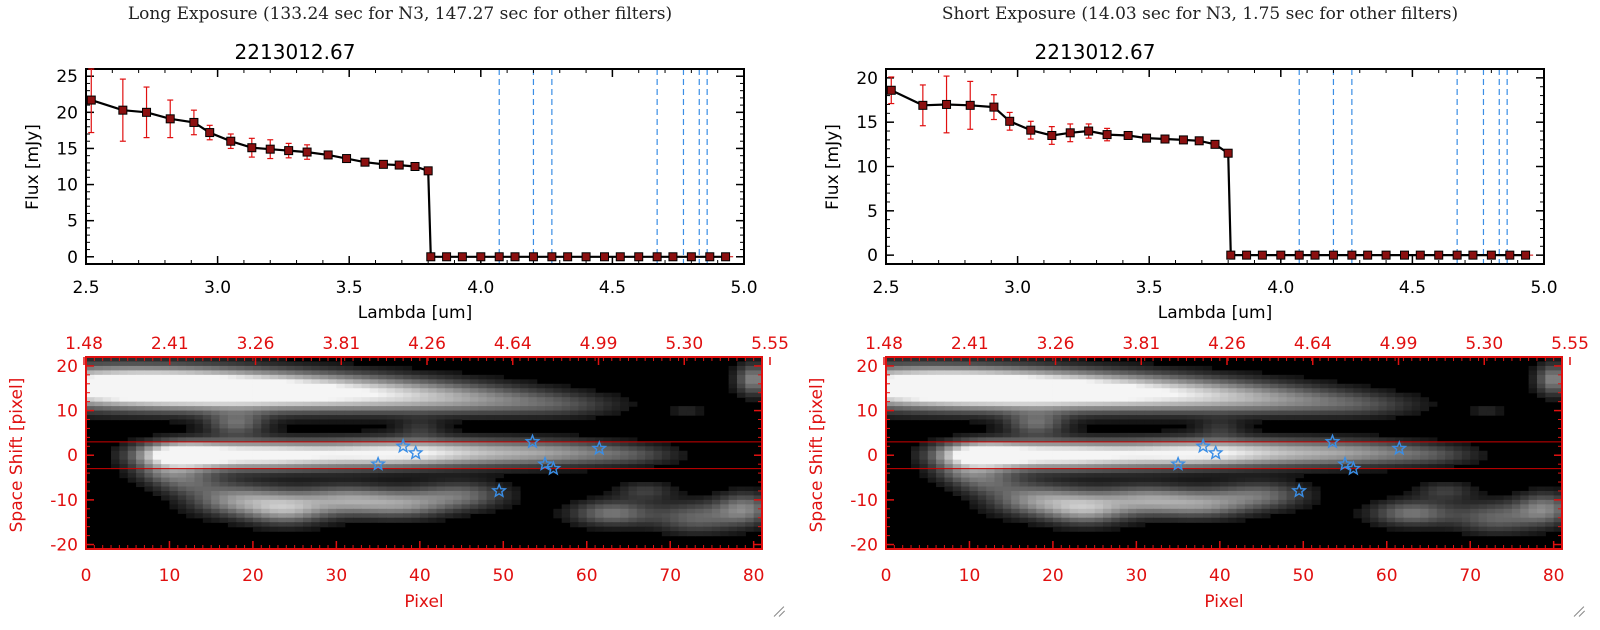  I want to click on resize-grip-icon, so click(779, 611).